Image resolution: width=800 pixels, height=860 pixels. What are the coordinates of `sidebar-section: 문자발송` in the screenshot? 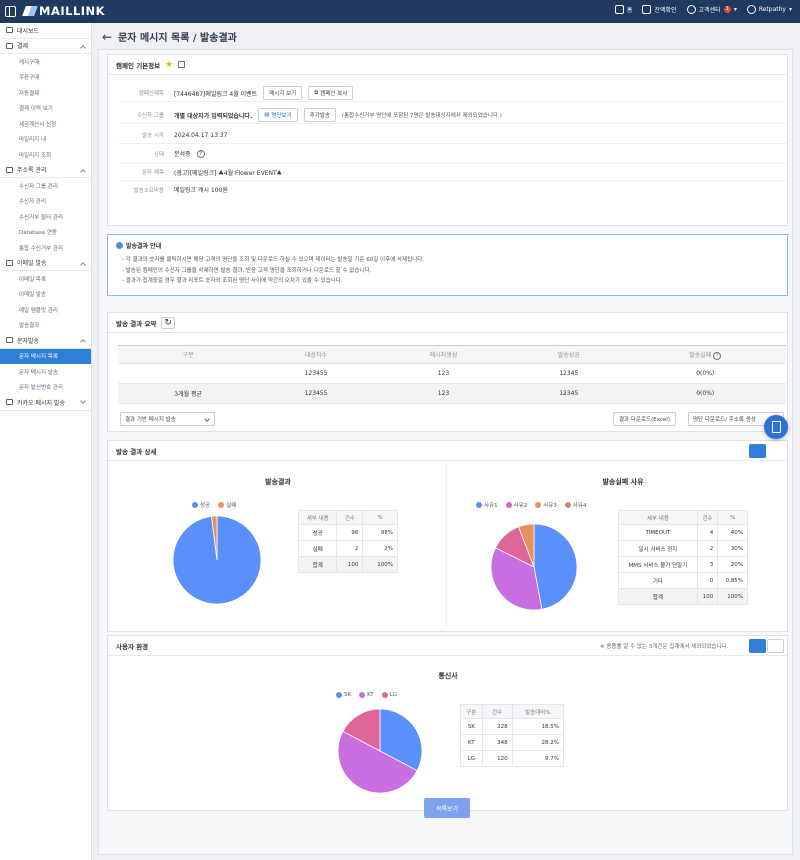 It's located at (45, 341).